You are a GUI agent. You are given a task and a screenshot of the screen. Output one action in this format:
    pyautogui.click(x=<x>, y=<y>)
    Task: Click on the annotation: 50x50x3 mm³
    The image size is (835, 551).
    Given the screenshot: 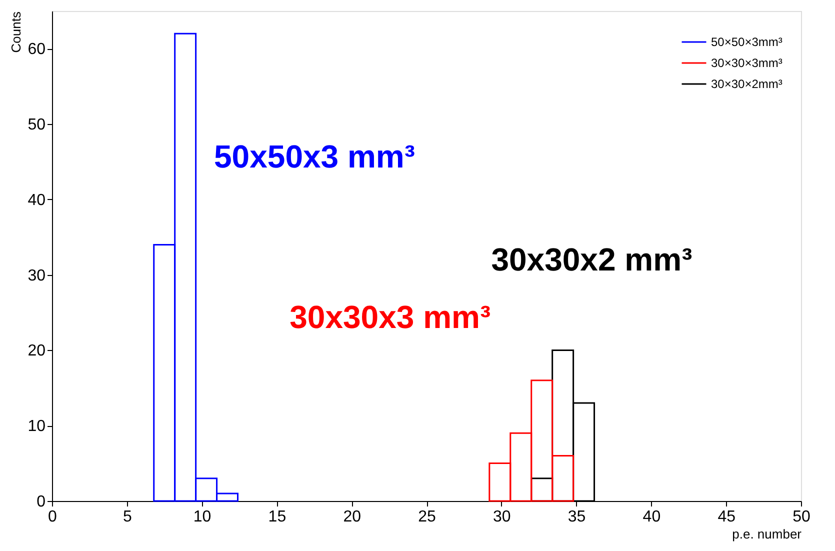 What is the action you would take?
    pyautogui.click(x=315, y=156)
    